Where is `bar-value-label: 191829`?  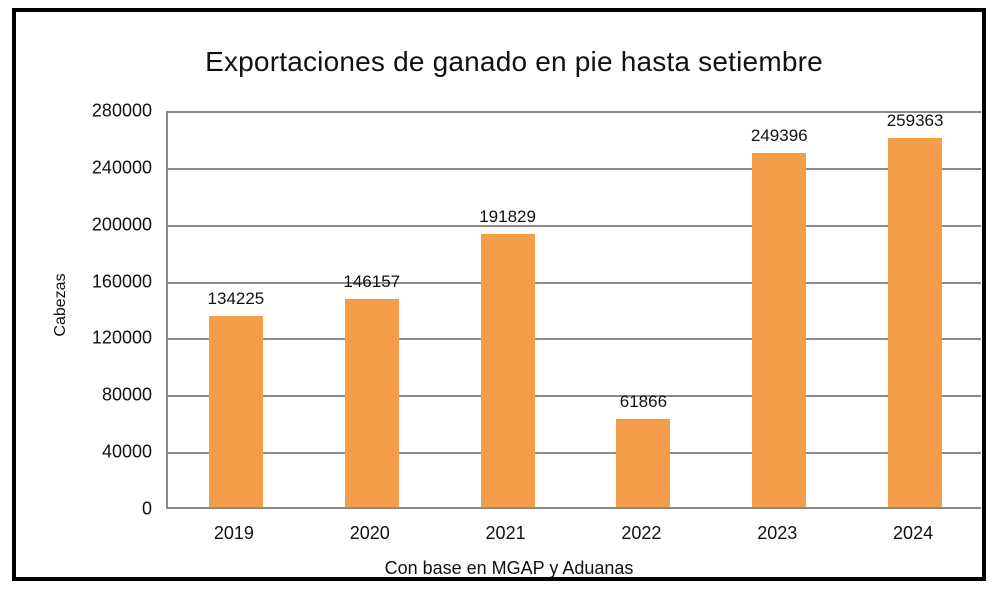
bar-value-label: 191829 is located at coordinates (507, 217).